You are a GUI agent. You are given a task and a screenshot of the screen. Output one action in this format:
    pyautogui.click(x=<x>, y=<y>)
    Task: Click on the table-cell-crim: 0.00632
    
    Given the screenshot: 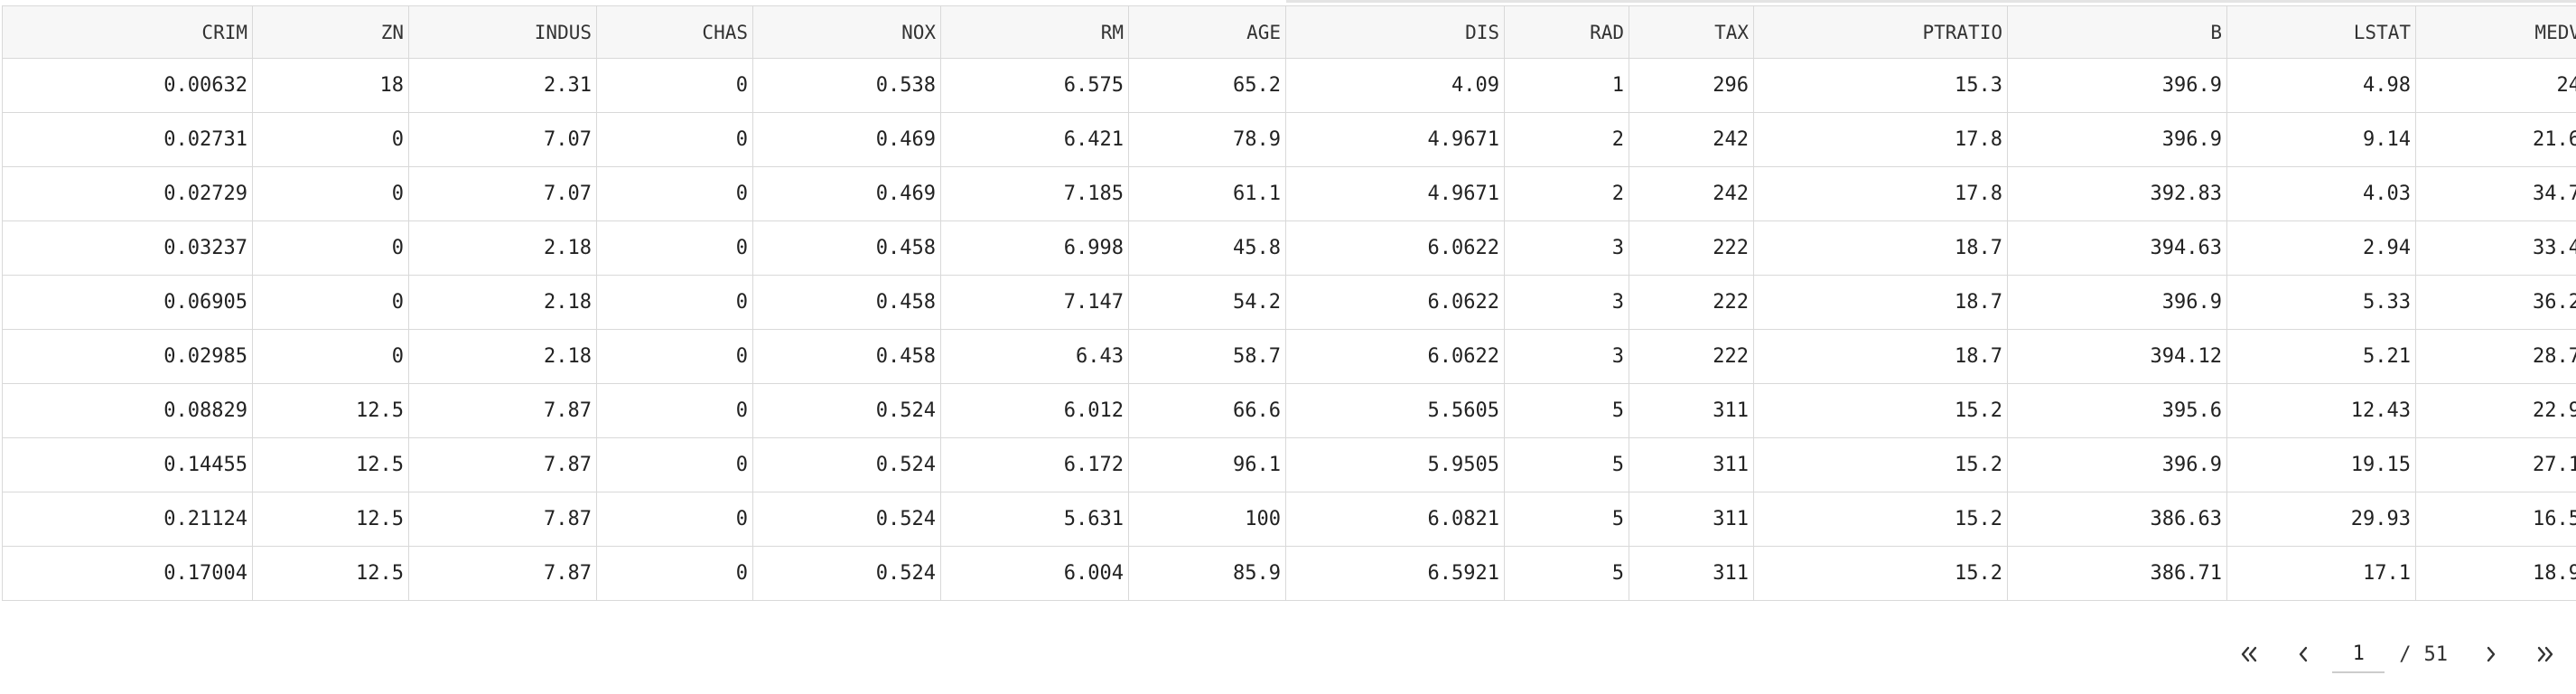 What is the action you would take?
    pyautogui.click(x=128, y=86)
    